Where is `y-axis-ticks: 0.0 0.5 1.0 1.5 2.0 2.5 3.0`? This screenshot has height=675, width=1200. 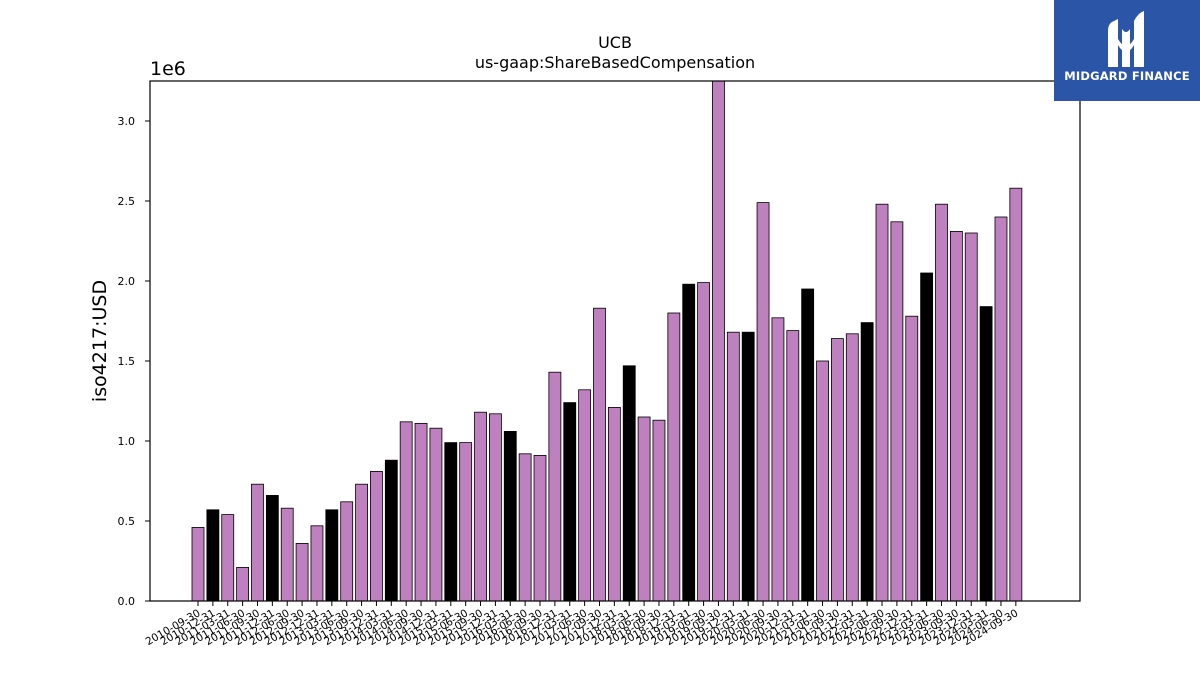 y-axis-ticks: 0.0 0.5 1.0 1.5 2.0 2.5 3.0 is located at coordinates (134, 361).